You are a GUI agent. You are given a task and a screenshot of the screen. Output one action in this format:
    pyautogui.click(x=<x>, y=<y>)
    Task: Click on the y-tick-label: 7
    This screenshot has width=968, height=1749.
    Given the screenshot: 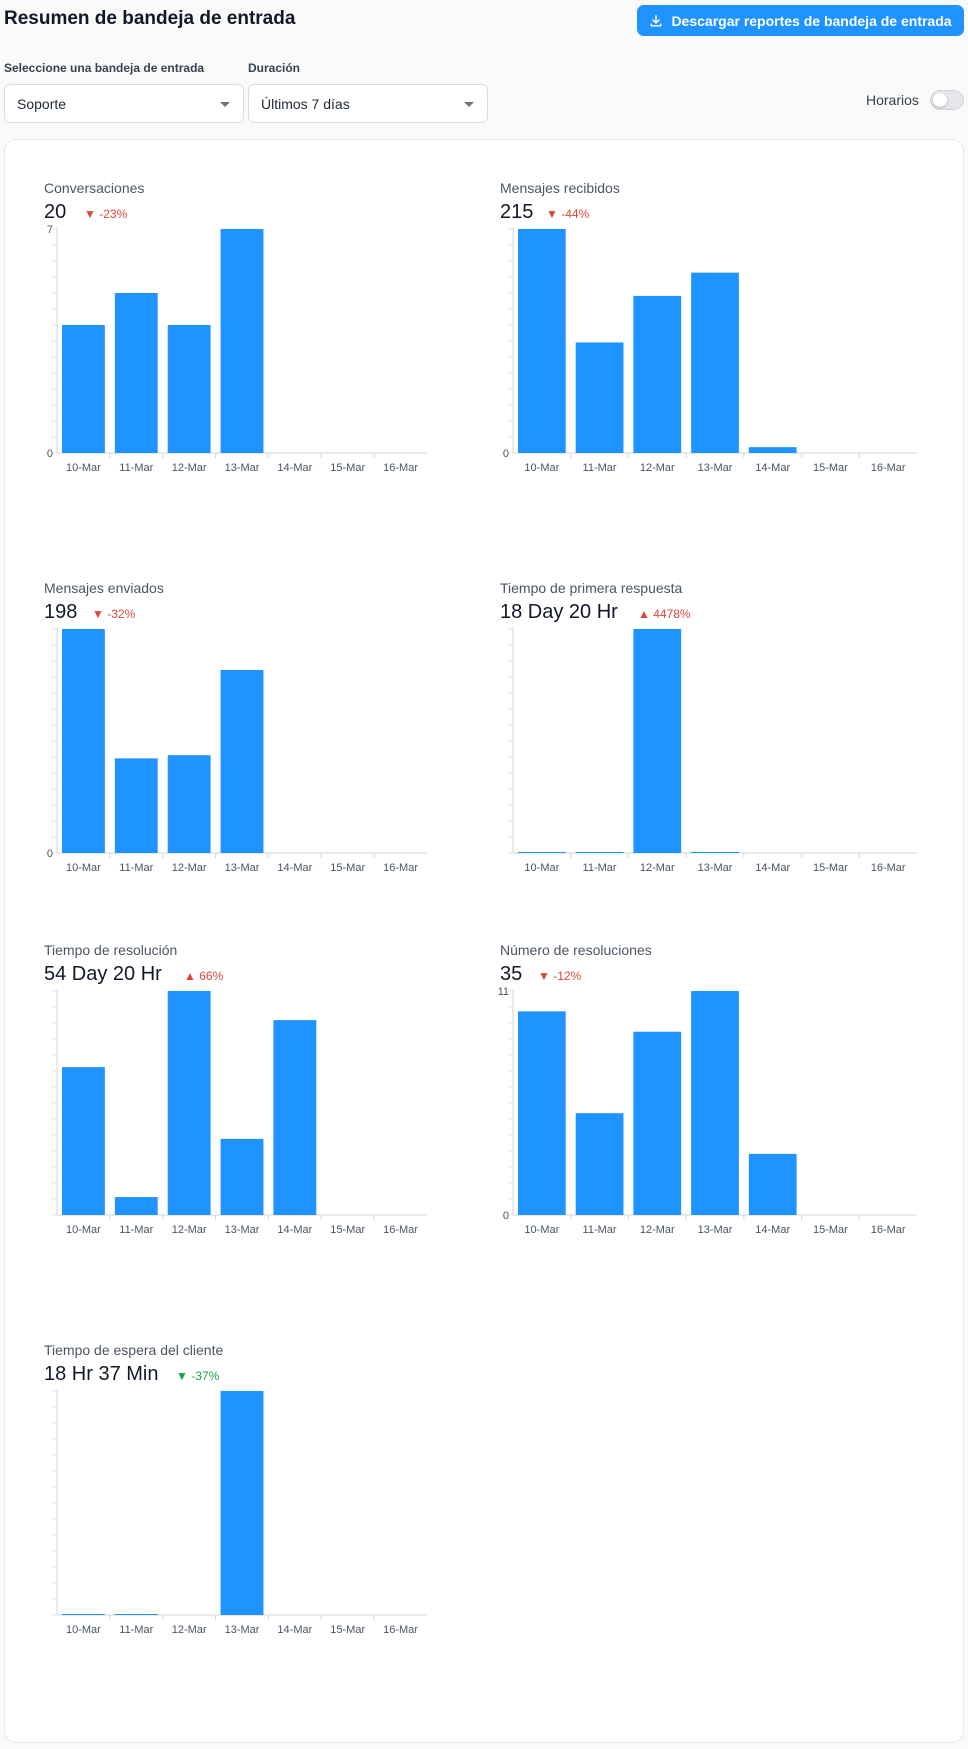 What is the action you would take?
    pyautogui.click(x=50, y=230)
    